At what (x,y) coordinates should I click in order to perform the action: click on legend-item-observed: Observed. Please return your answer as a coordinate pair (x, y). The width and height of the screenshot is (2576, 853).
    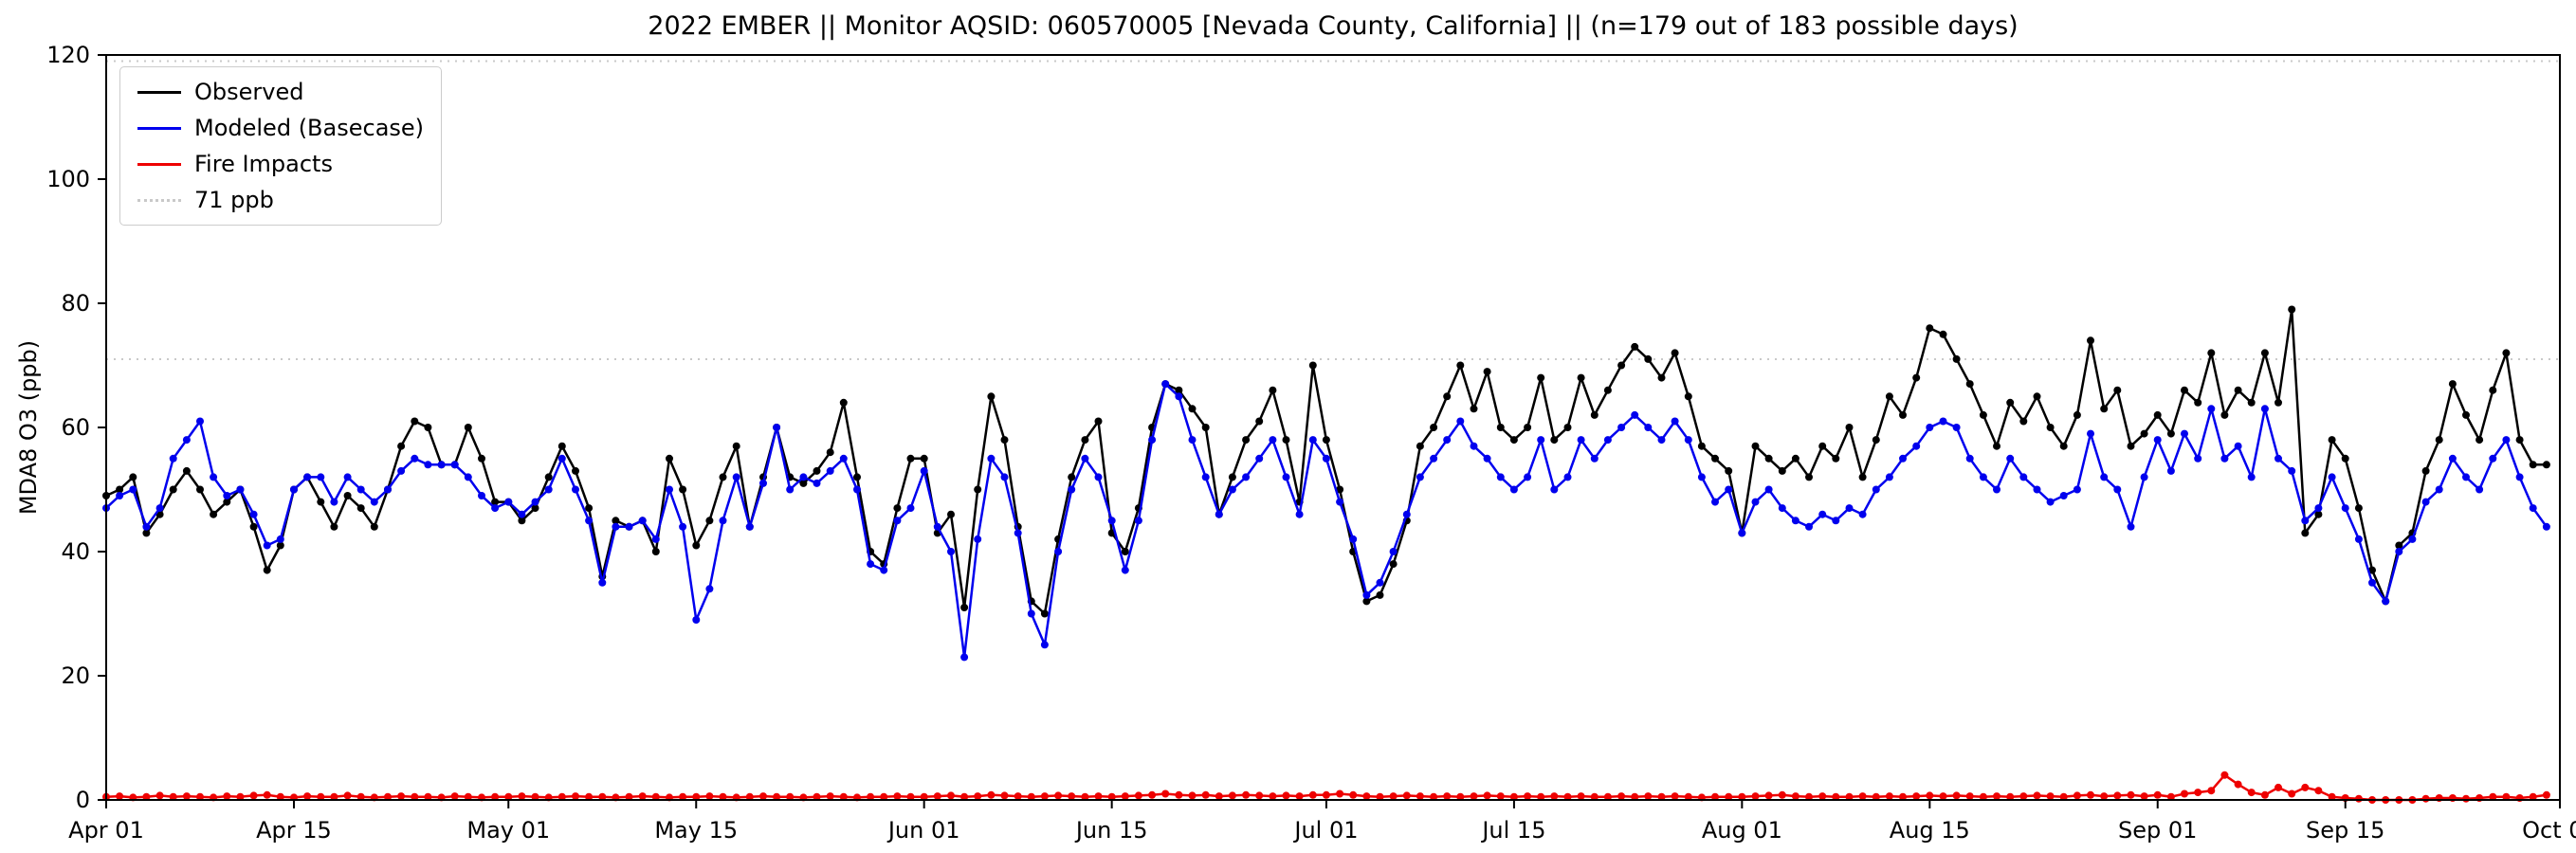
    Looking at the image, I should click on (280, 92).